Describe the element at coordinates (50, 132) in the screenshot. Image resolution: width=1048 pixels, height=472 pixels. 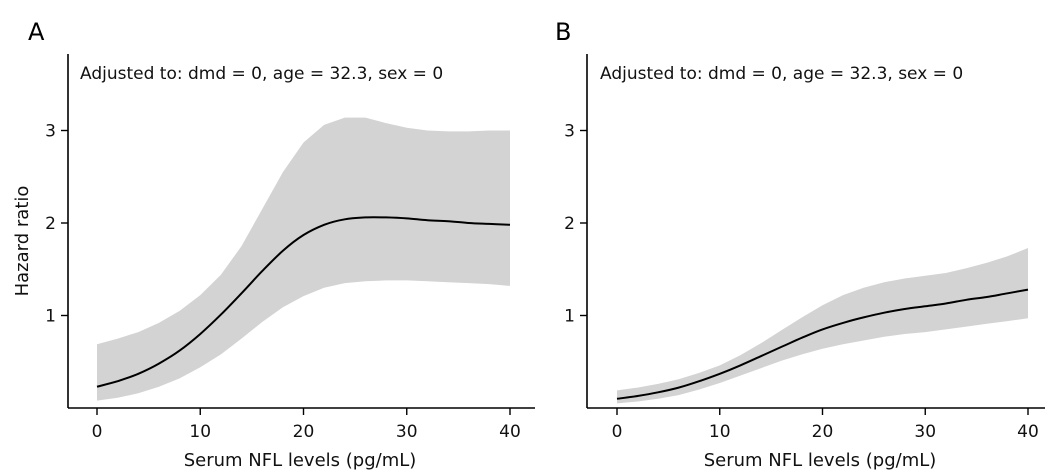
I see `panel-a-y-tick-label: 3` at that location.